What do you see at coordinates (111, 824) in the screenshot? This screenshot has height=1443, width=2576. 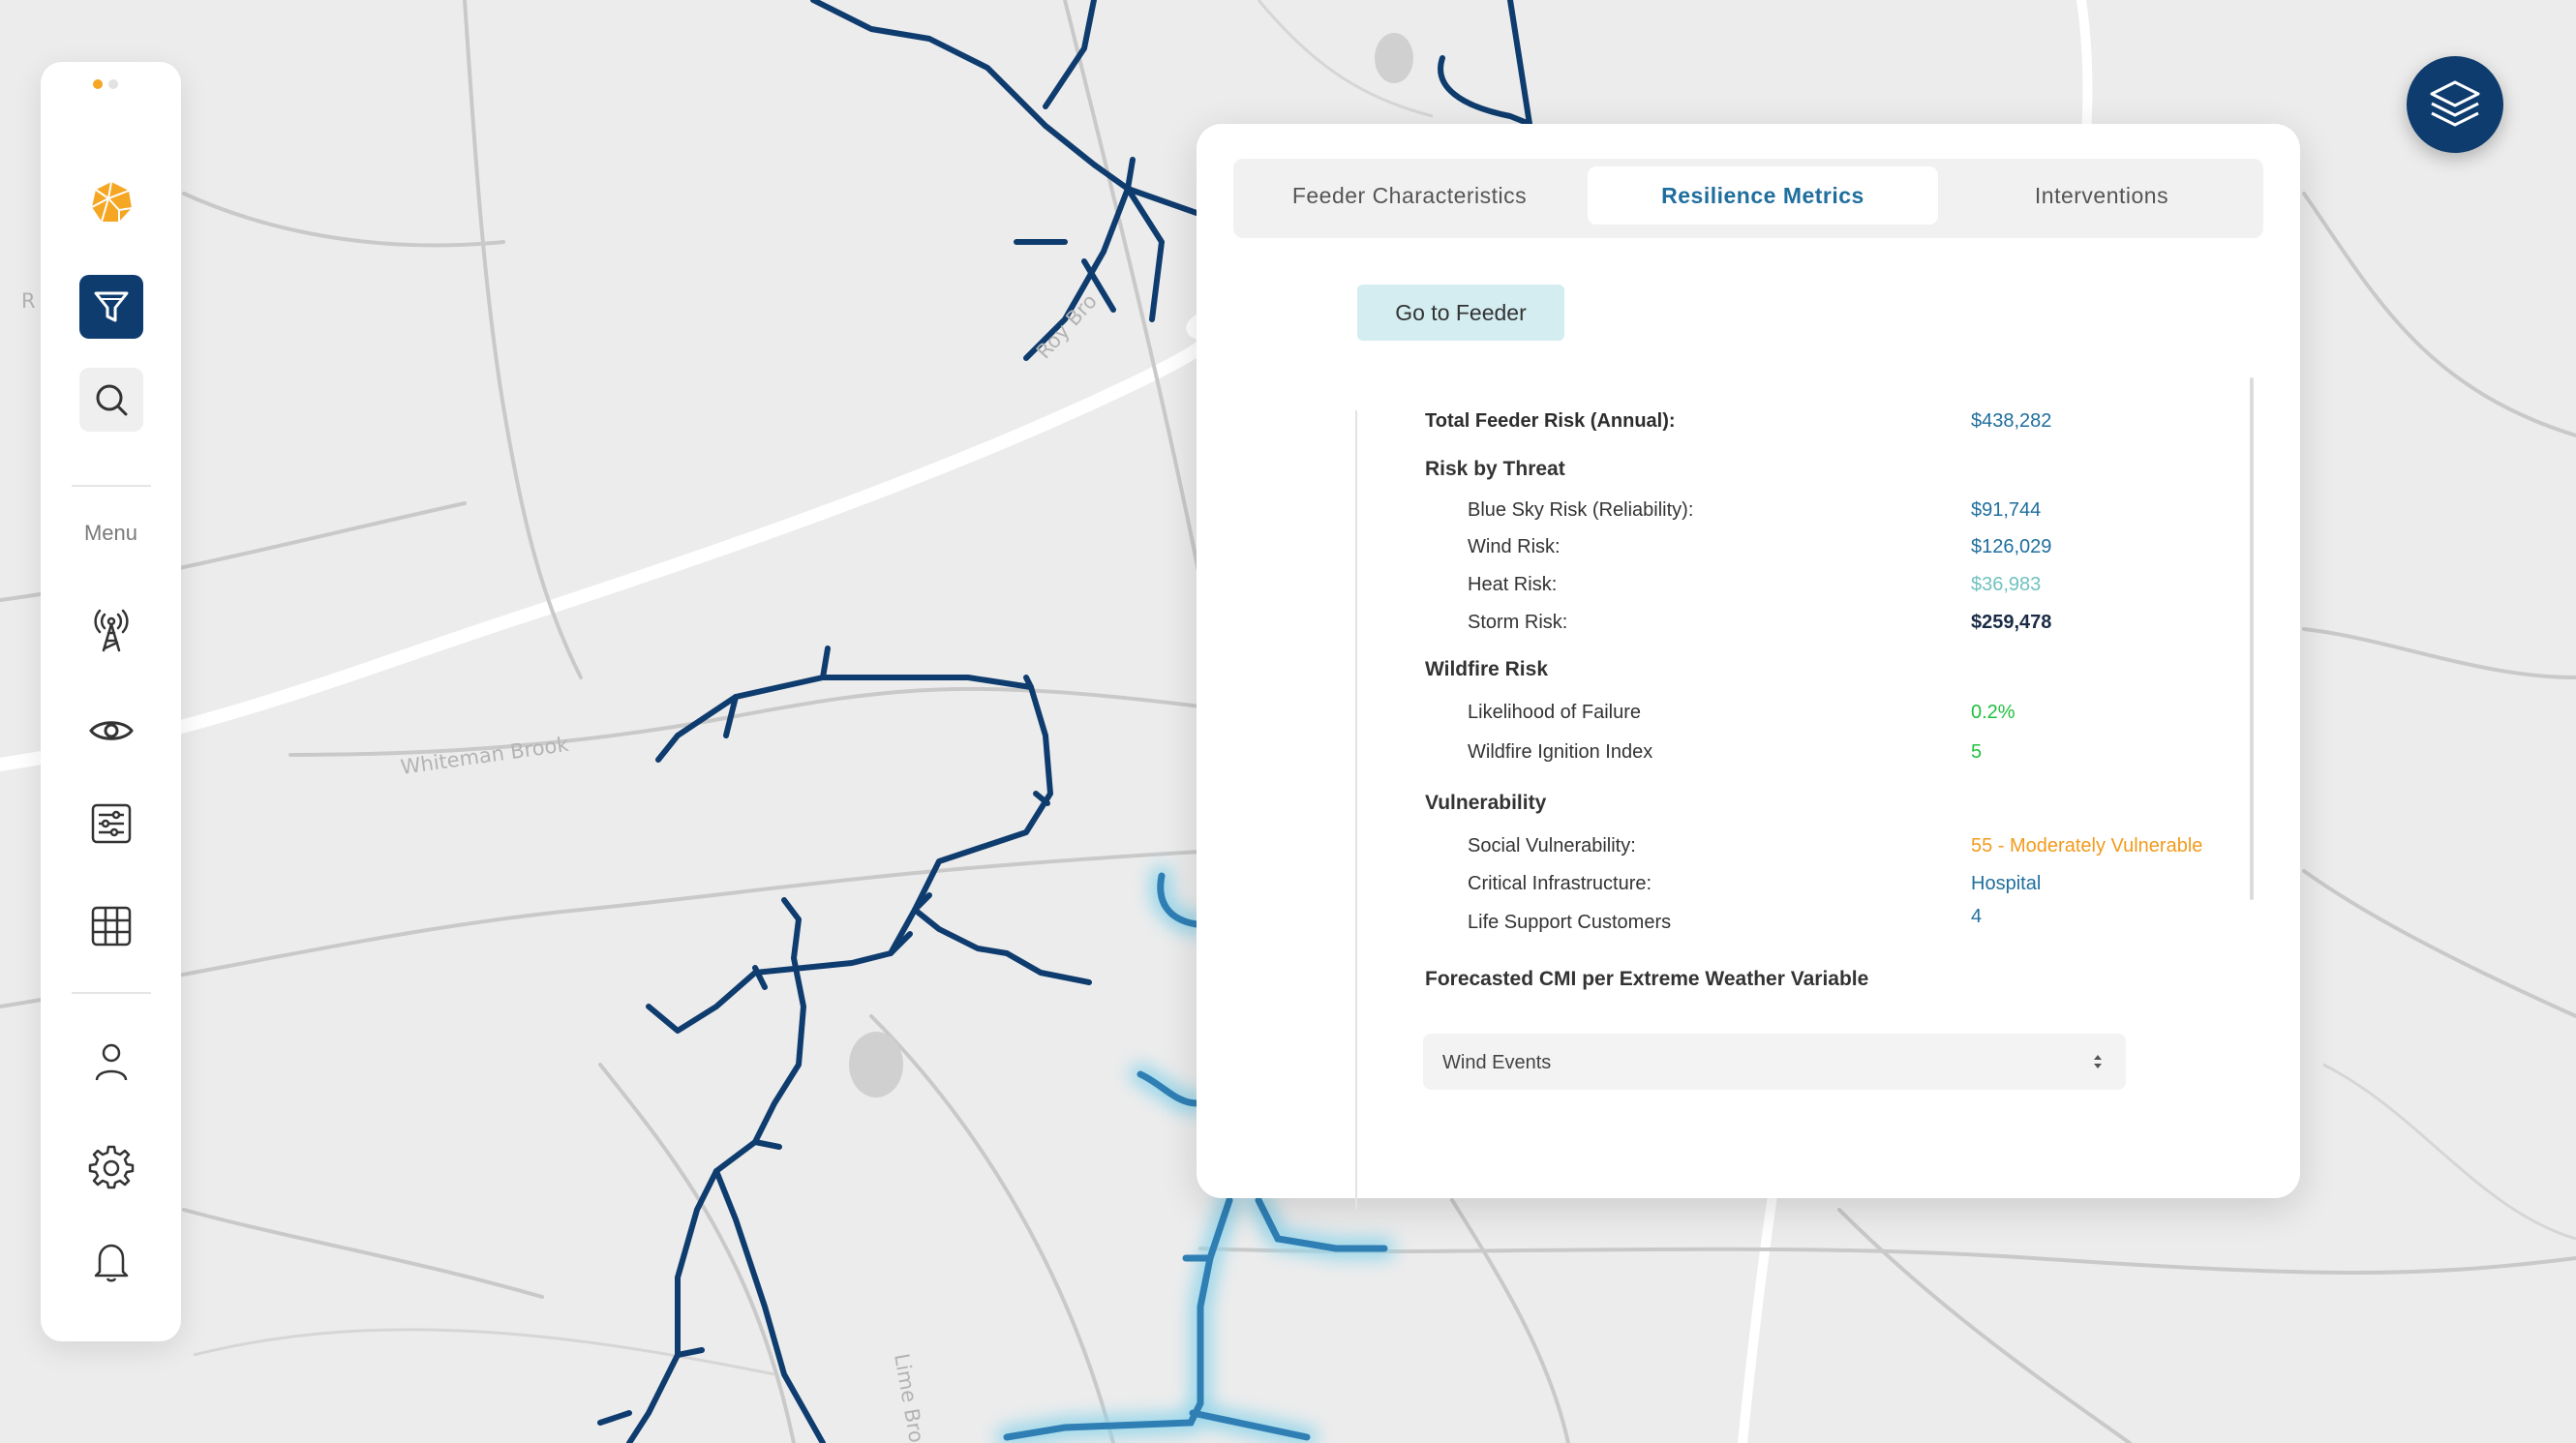 I see `sliders-icon` at bounding box center [111, 824].